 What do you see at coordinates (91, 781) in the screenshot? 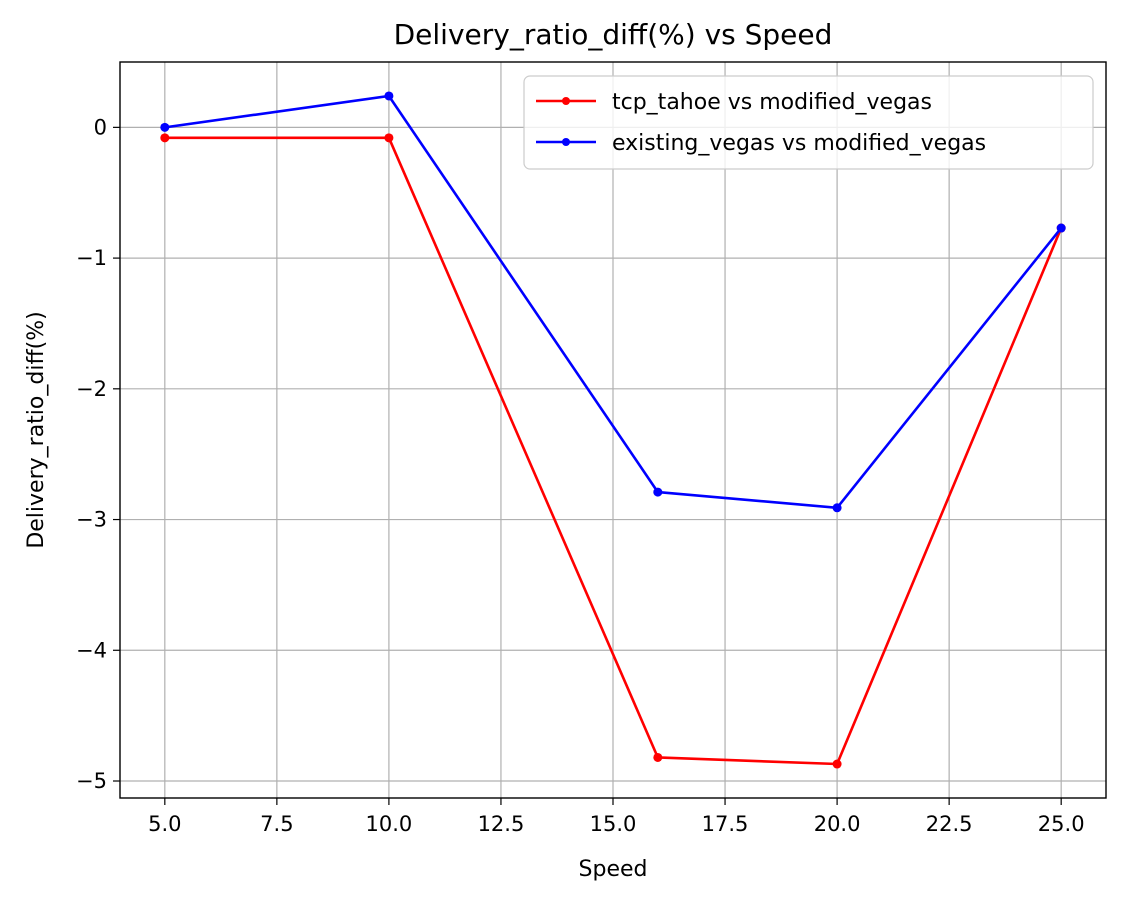
I see `y-tick-label: −5` at bounding box center [91, 781].